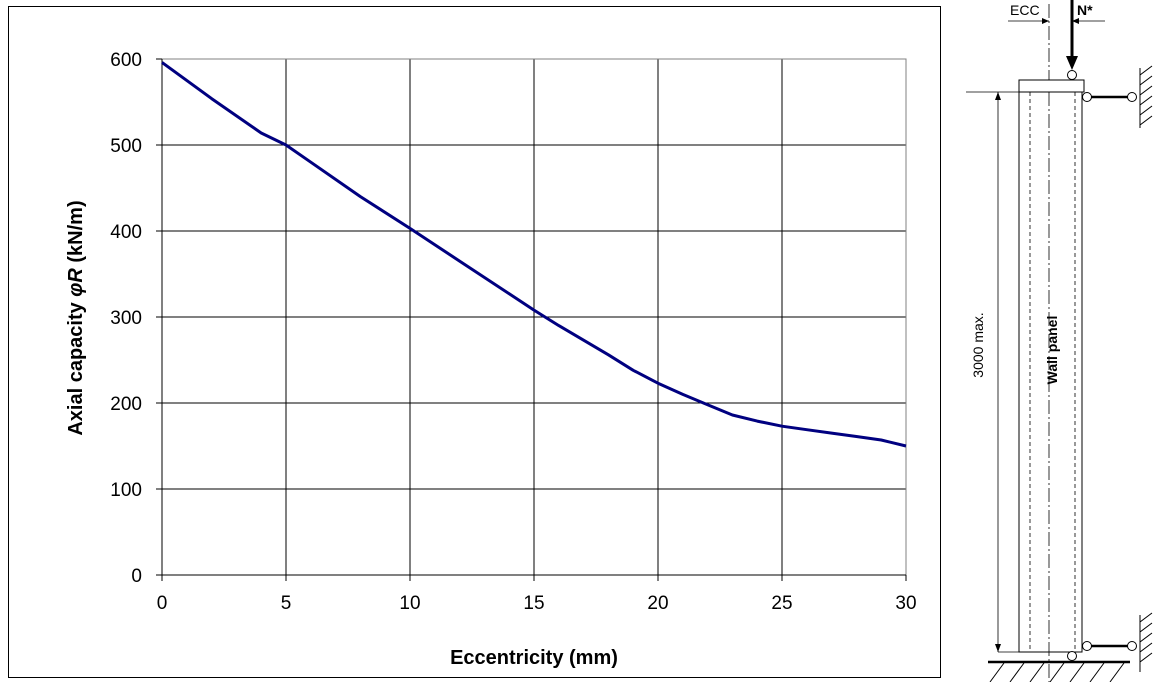  I want to click on y-tick-label: 600, so click(126, 60).